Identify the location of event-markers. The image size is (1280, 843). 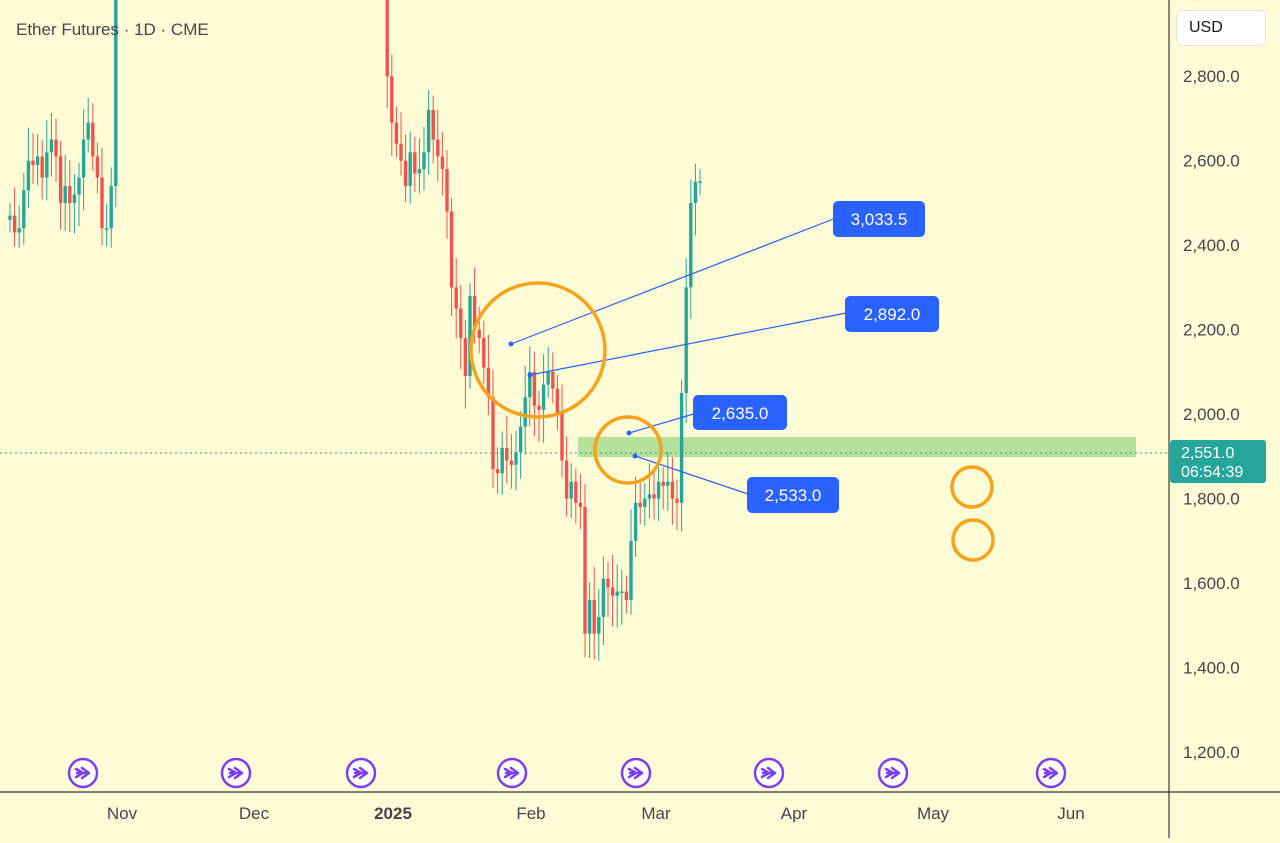
(567, 773).